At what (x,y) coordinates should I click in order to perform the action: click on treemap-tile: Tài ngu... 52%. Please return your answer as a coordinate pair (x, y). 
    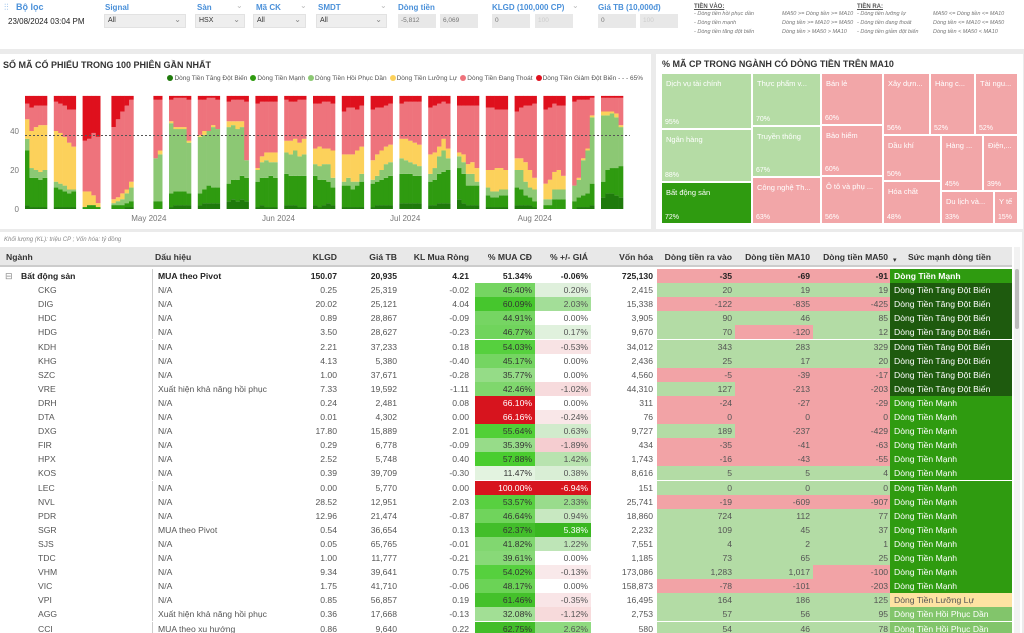
    Looking at the image, I should click on (996, 104).